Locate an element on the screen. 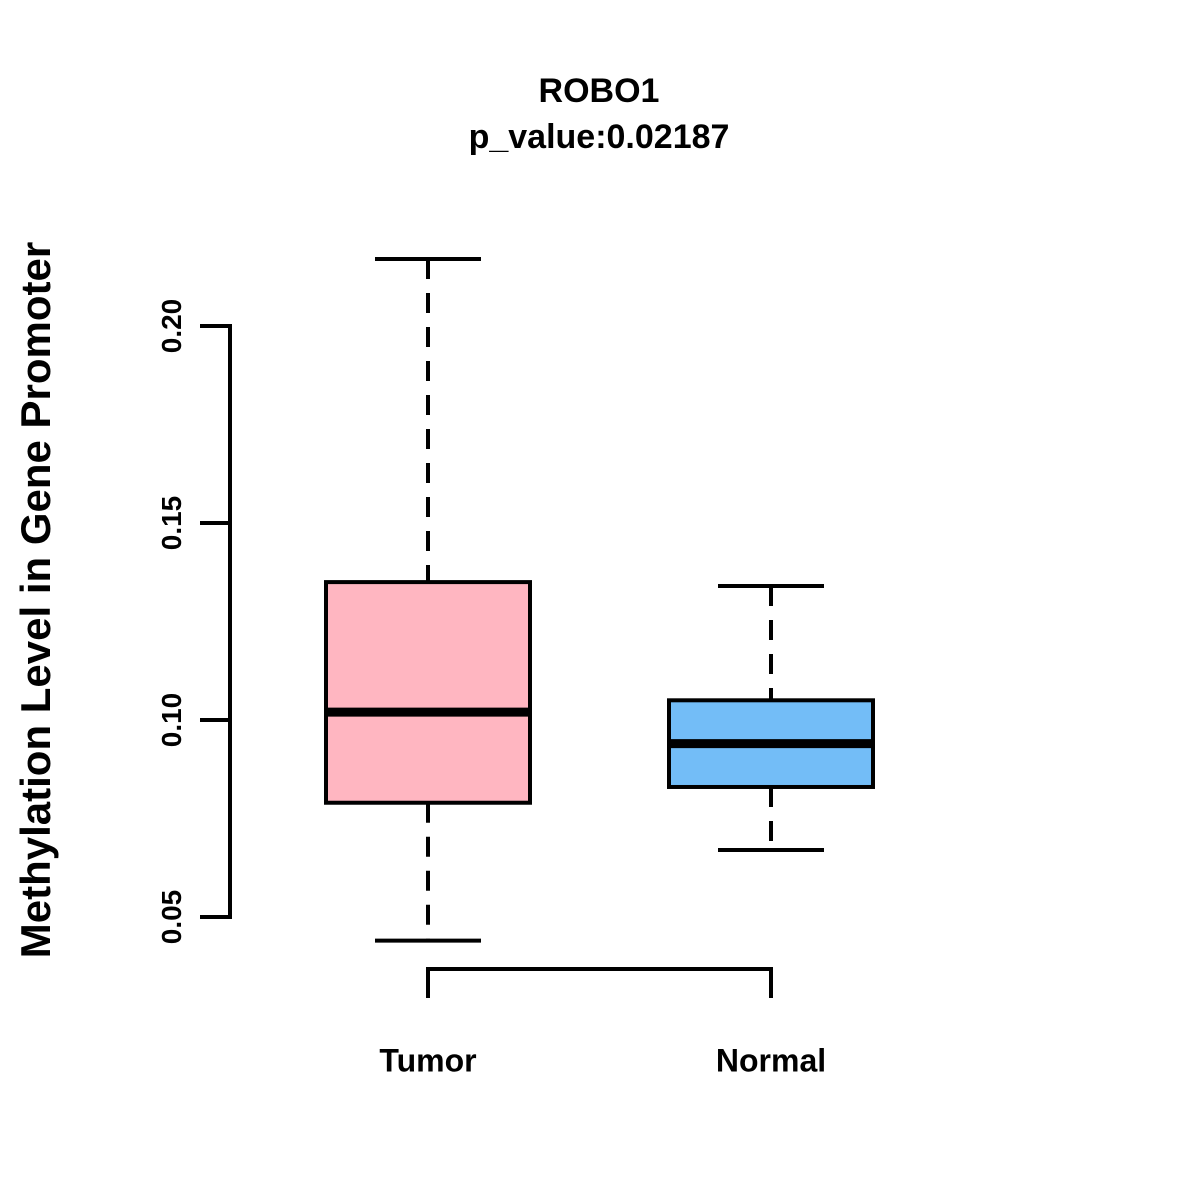  tumor-box is located at coordinates (428, 692).